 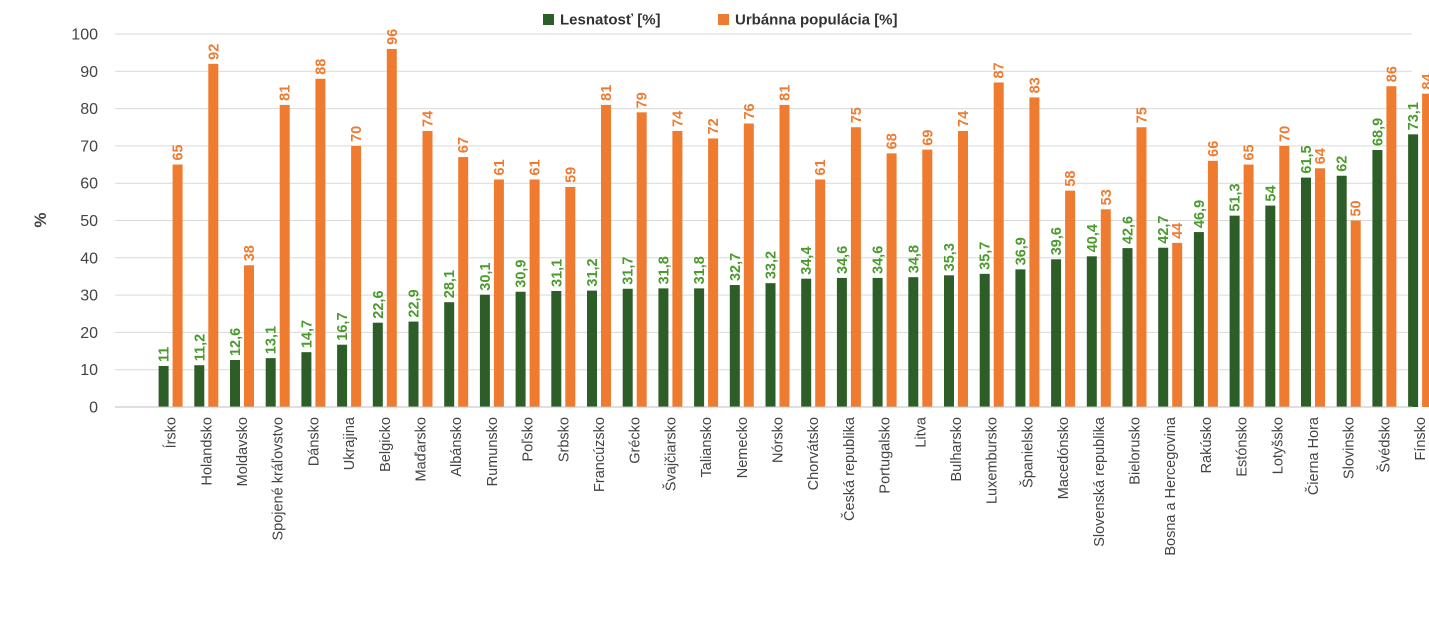 I want to click on data-label-lesnatost: 31,7, so click(x=629, y=271).